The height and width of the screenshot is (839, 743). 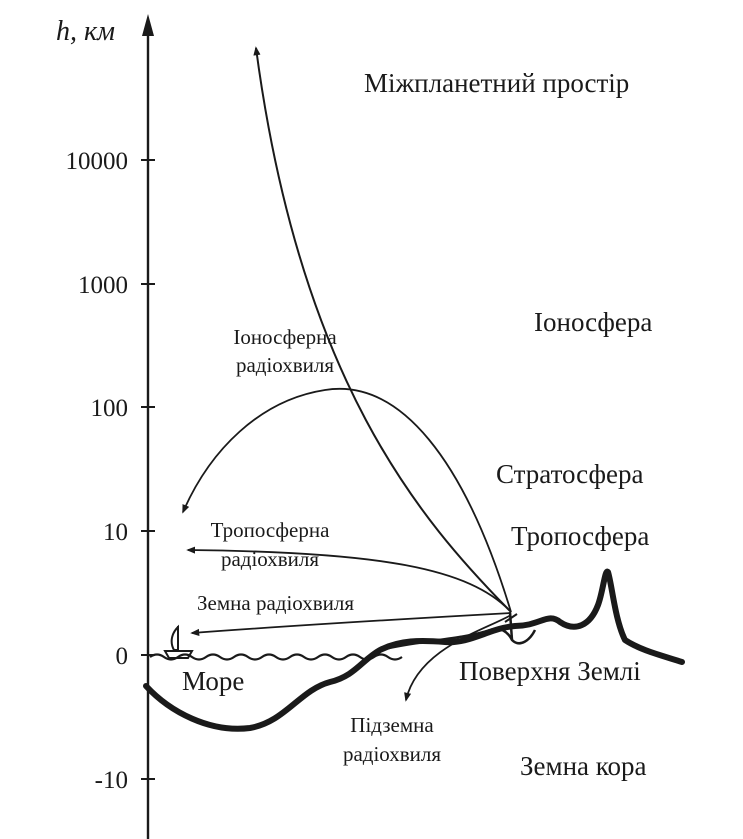 I want to click on tick-label-10000: 10000, so click(x=97, y=161).